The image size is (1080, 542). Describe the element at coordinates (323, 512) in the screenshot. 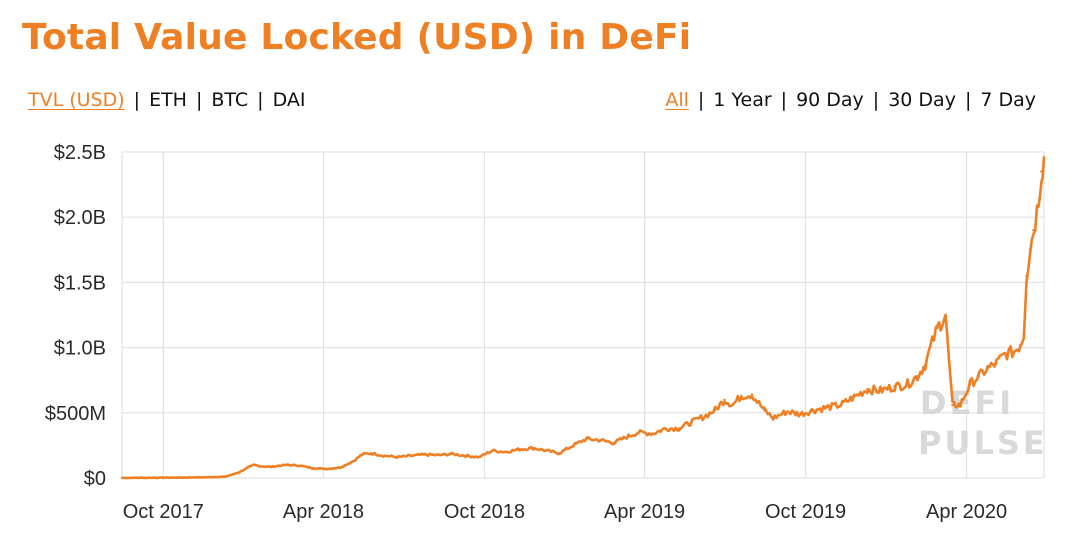

I see `x-tick-label: Apr 2018` at that location.